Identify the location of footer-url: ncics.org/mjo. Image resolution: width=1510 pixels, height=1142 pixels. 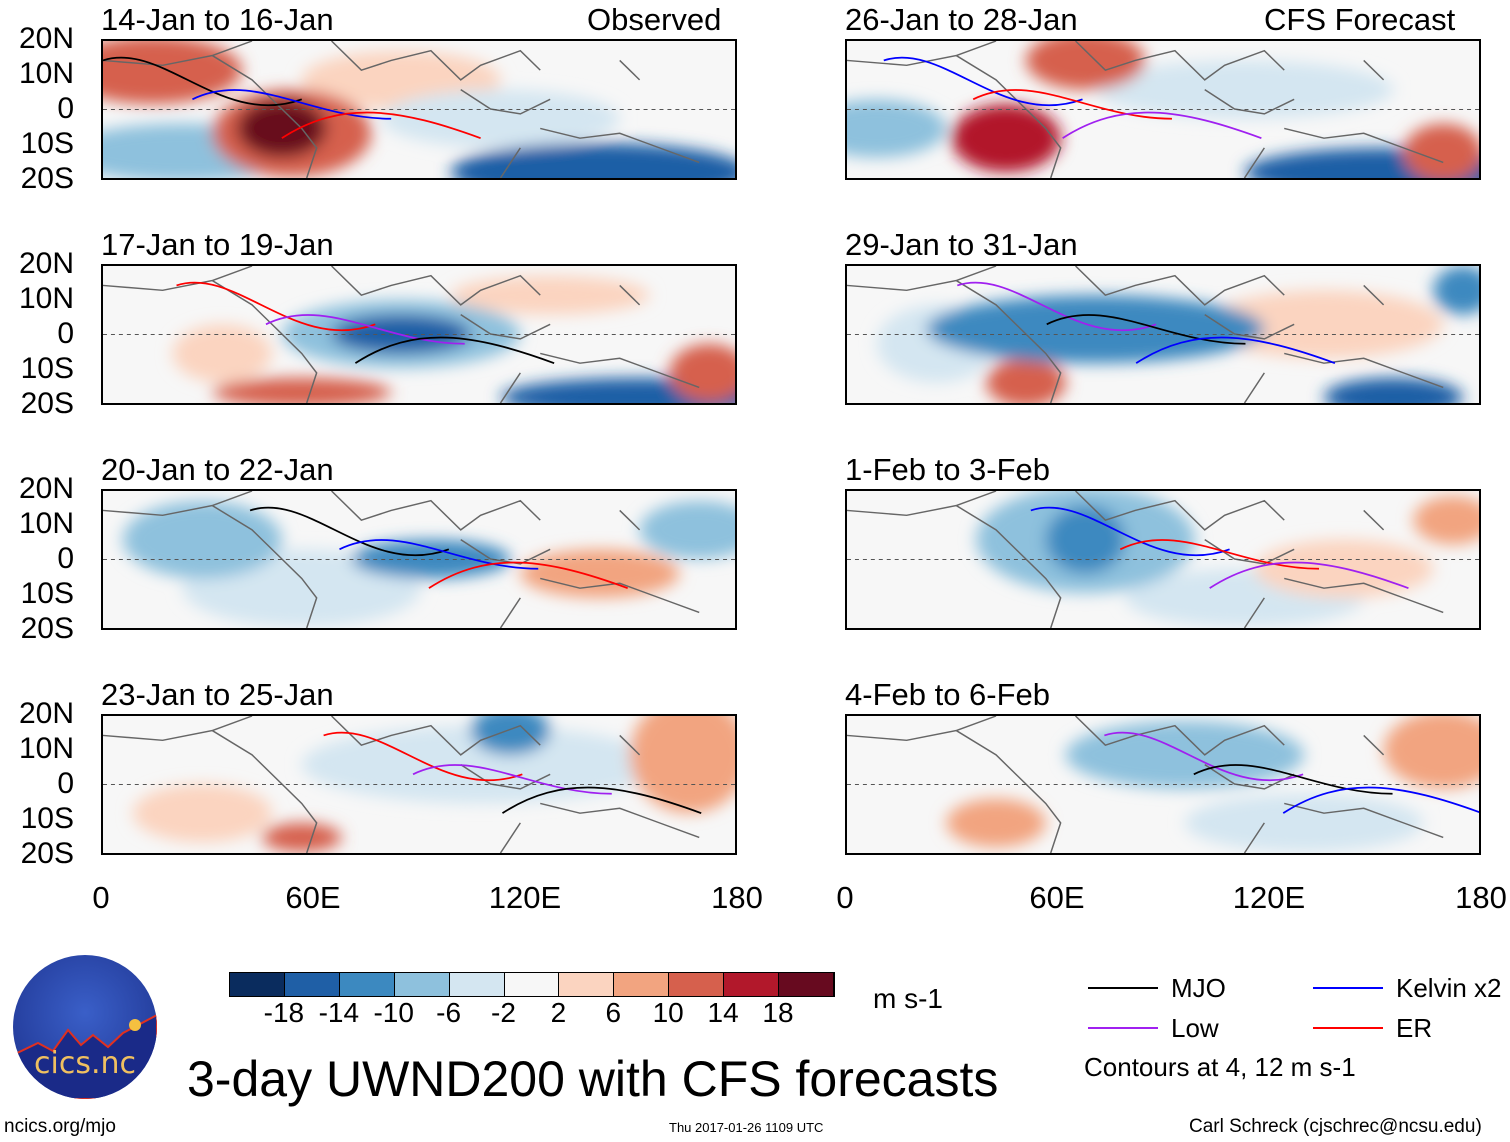
(60, 1126).